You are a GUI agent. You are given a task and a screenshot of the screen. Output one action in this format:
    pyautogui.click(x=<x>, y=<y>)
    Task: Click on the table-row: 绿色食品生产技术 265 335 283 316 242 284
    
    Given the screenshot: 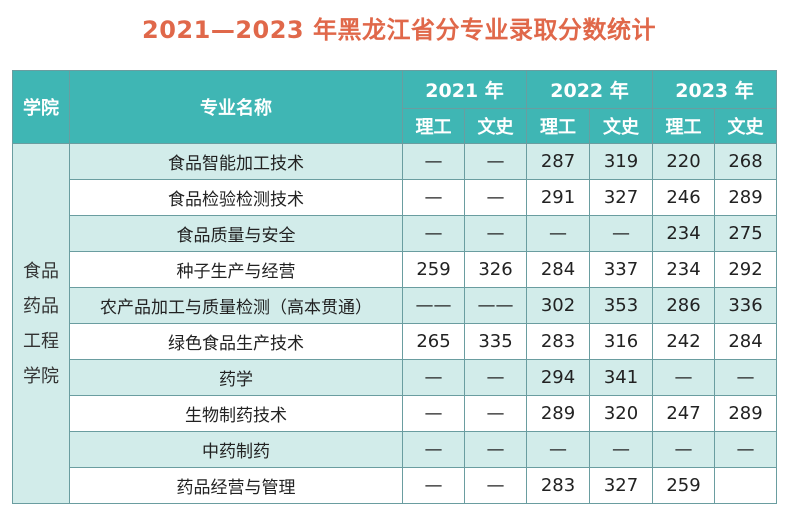 What is the action you would take?
    pyautogui.click(x=395, y=341)
    